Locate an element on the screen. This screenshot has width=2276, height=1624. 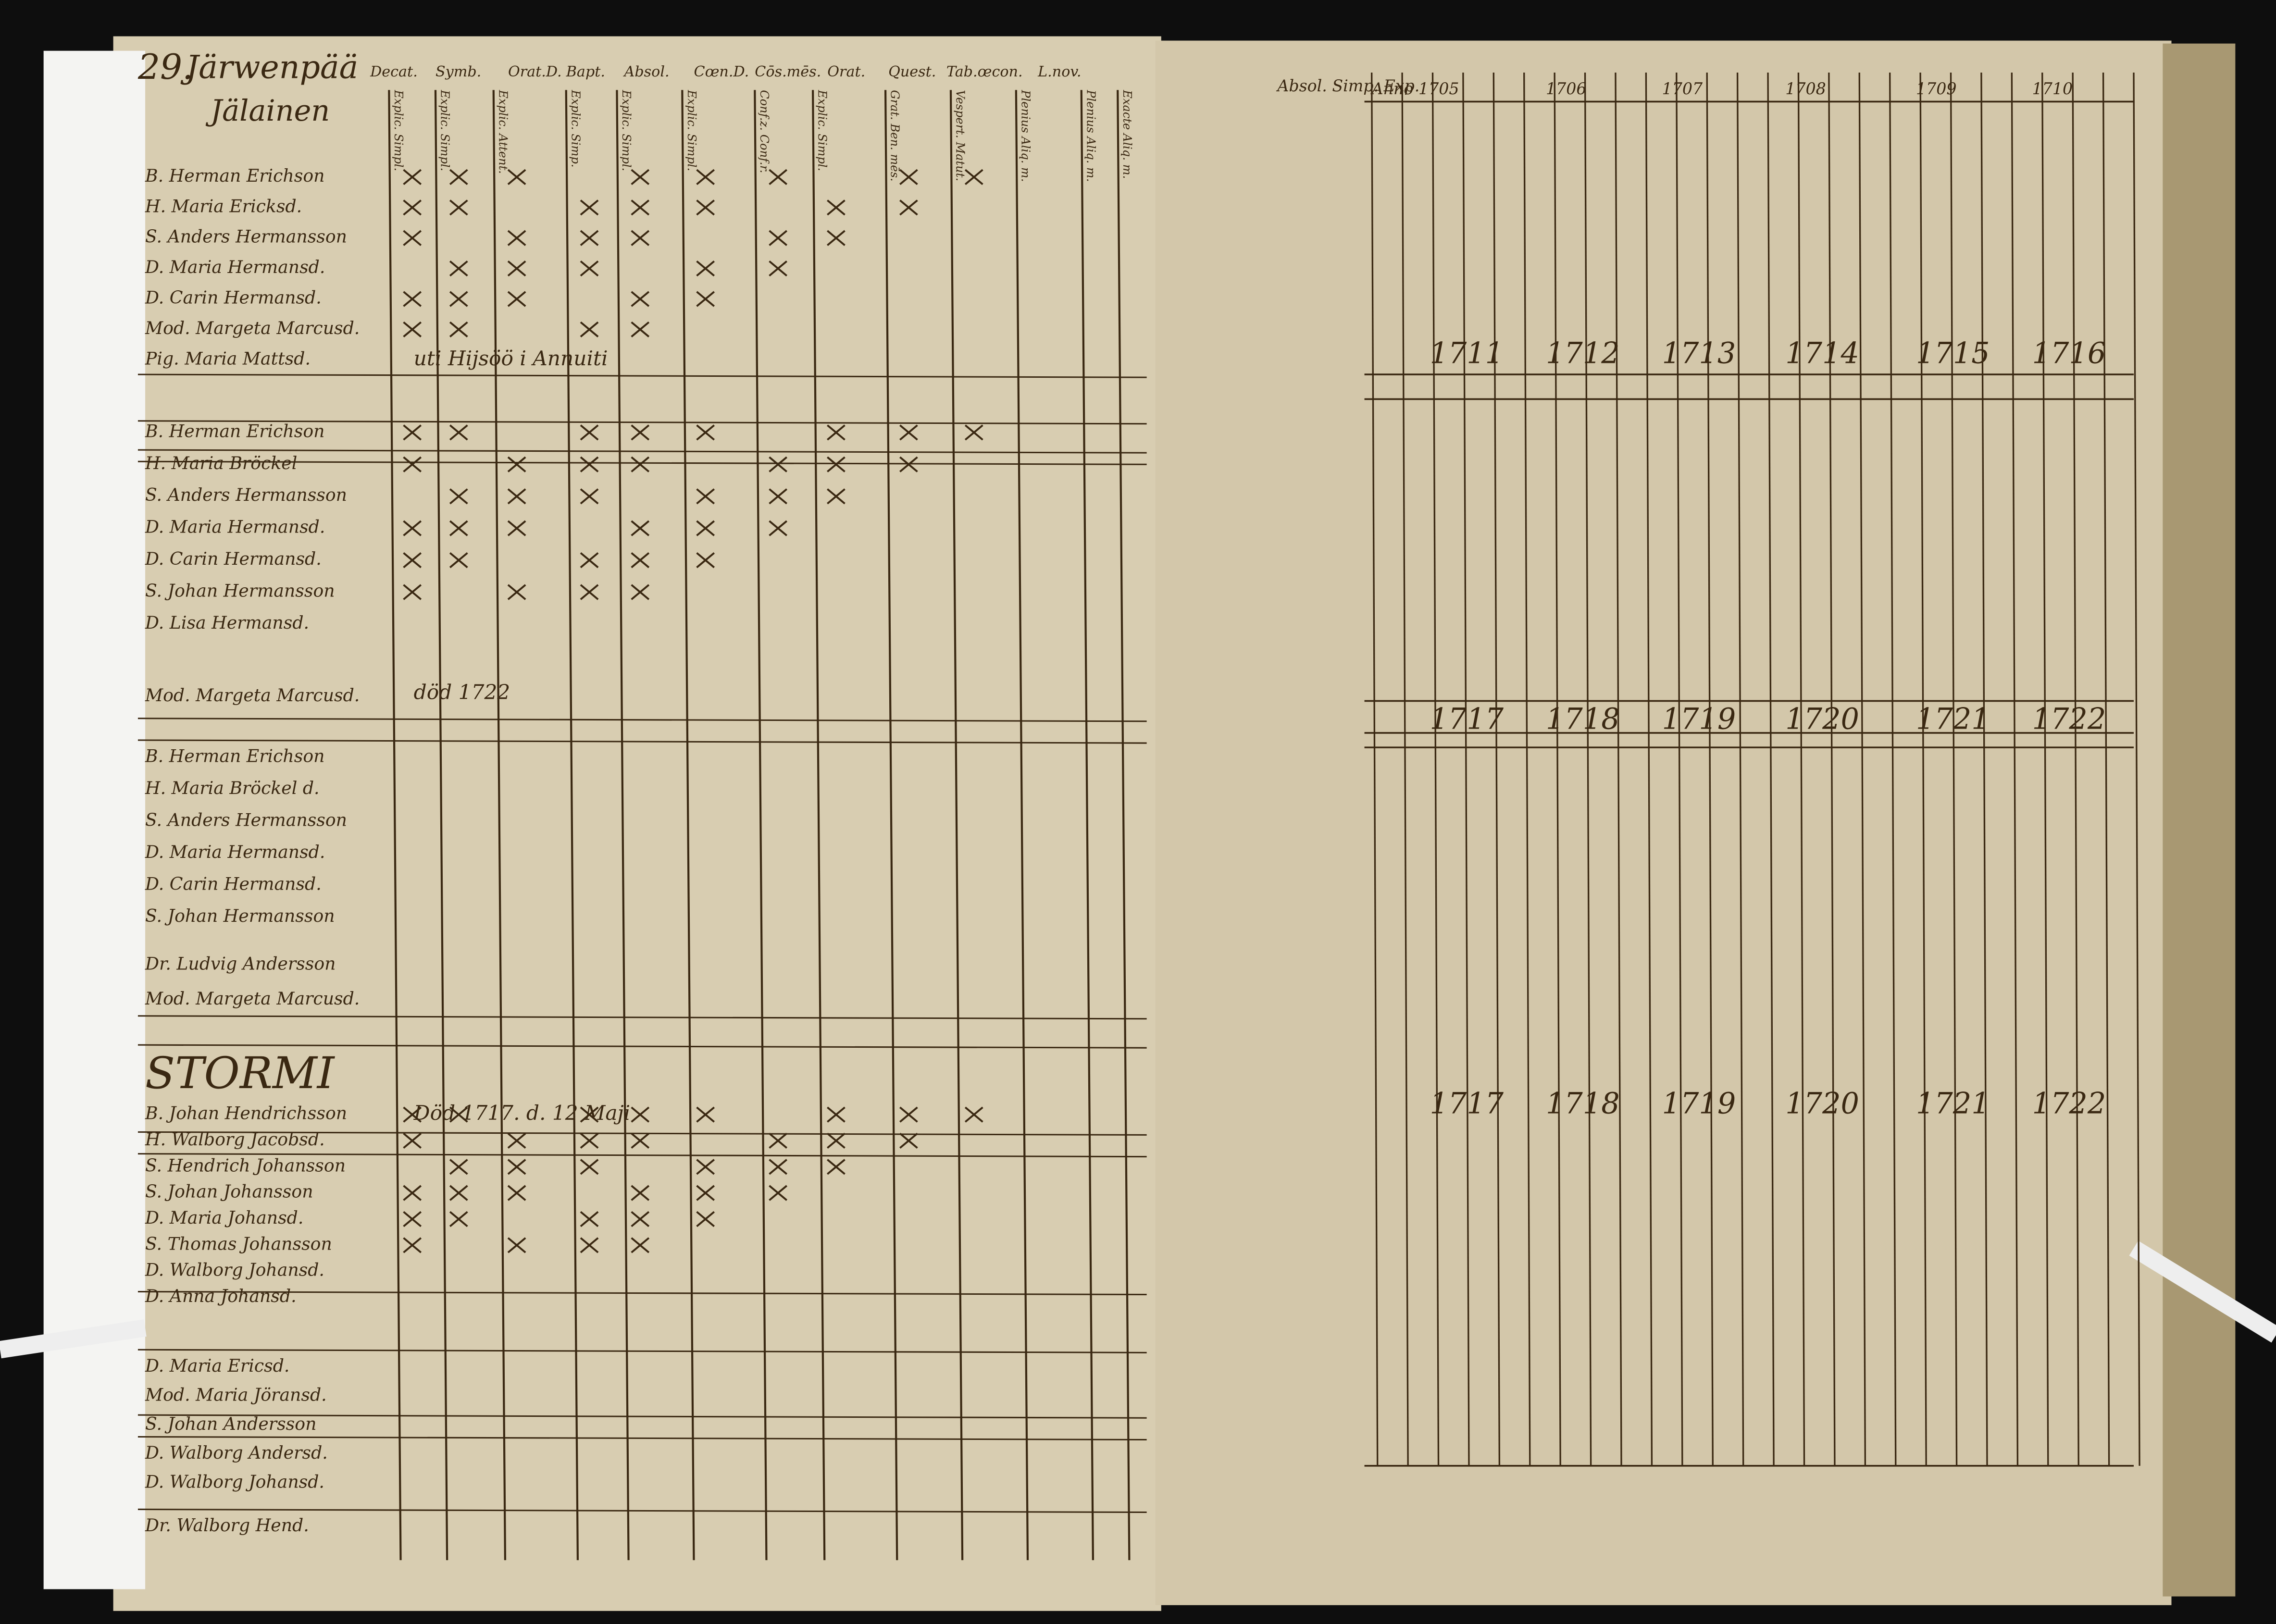
person-name: Mod. Maria Jöransd. is located at coordinates (236, 1394).